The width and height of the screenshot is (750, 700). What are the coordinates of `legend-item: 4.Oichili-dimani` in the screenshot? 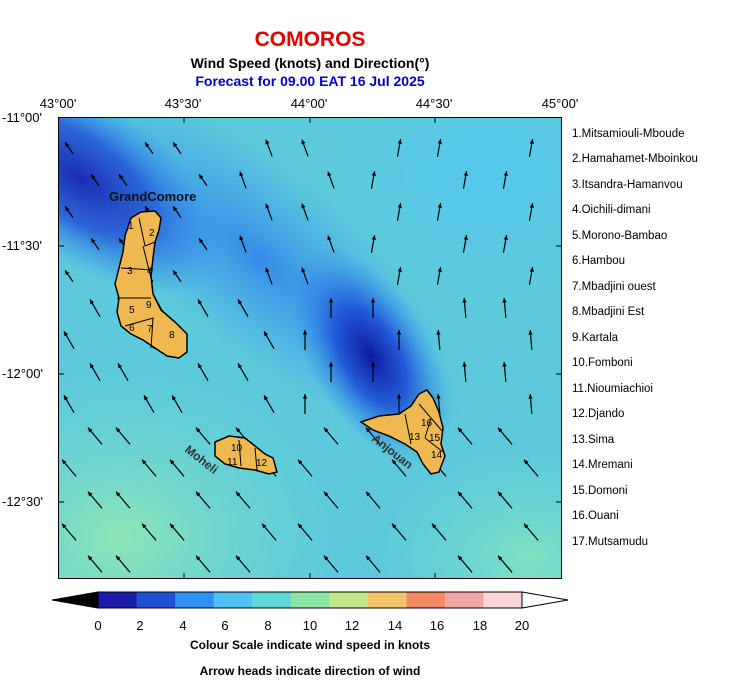 It's located at (611, 210).